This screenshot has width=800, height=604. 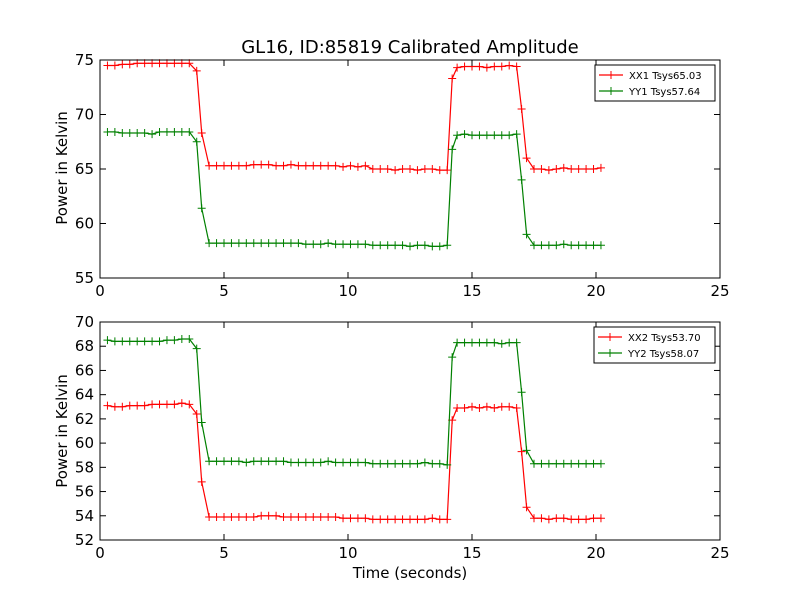 What do you see at coordinates (84, 492) in the screenshot?
I see `lower-y-tick-label: 56` at bounding box center [84, 492].